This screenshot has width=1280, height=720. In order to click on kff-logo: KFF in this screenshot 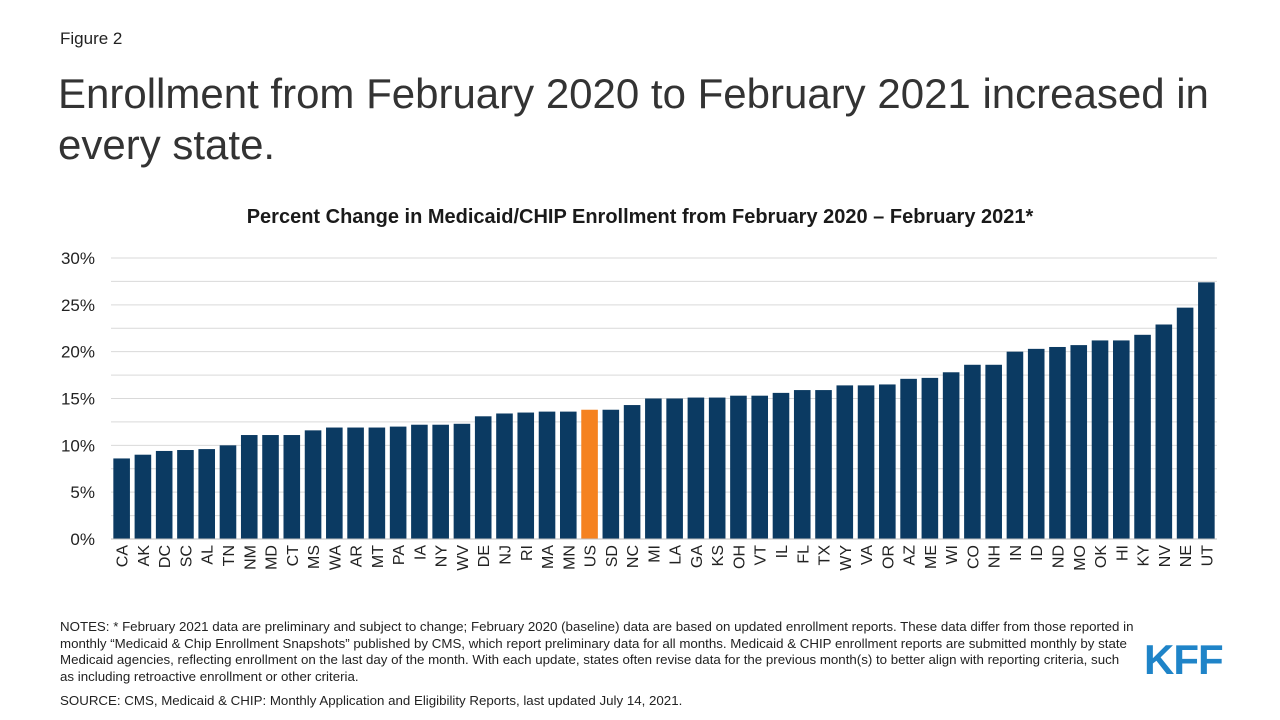, I will do `click(1184, 659)`.